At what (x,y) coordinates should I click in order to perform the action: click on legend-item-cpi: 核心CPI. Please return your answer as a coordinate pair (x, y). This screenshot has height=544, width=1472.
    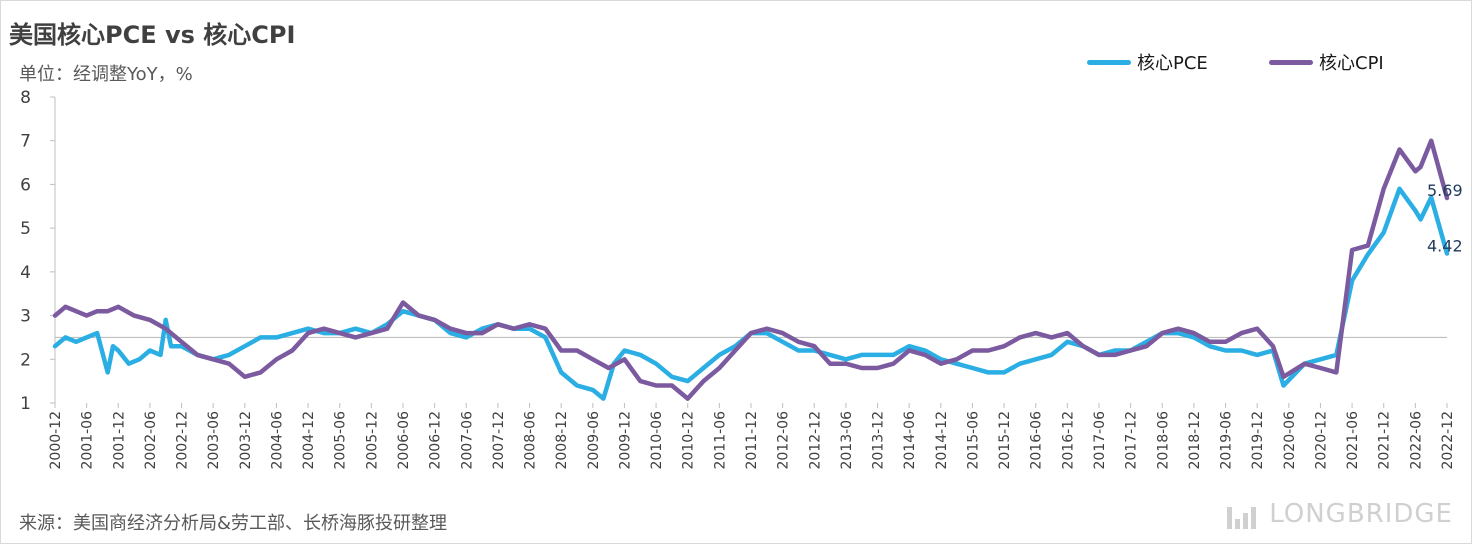
    Looking at the image, I should click on (1326, 62).